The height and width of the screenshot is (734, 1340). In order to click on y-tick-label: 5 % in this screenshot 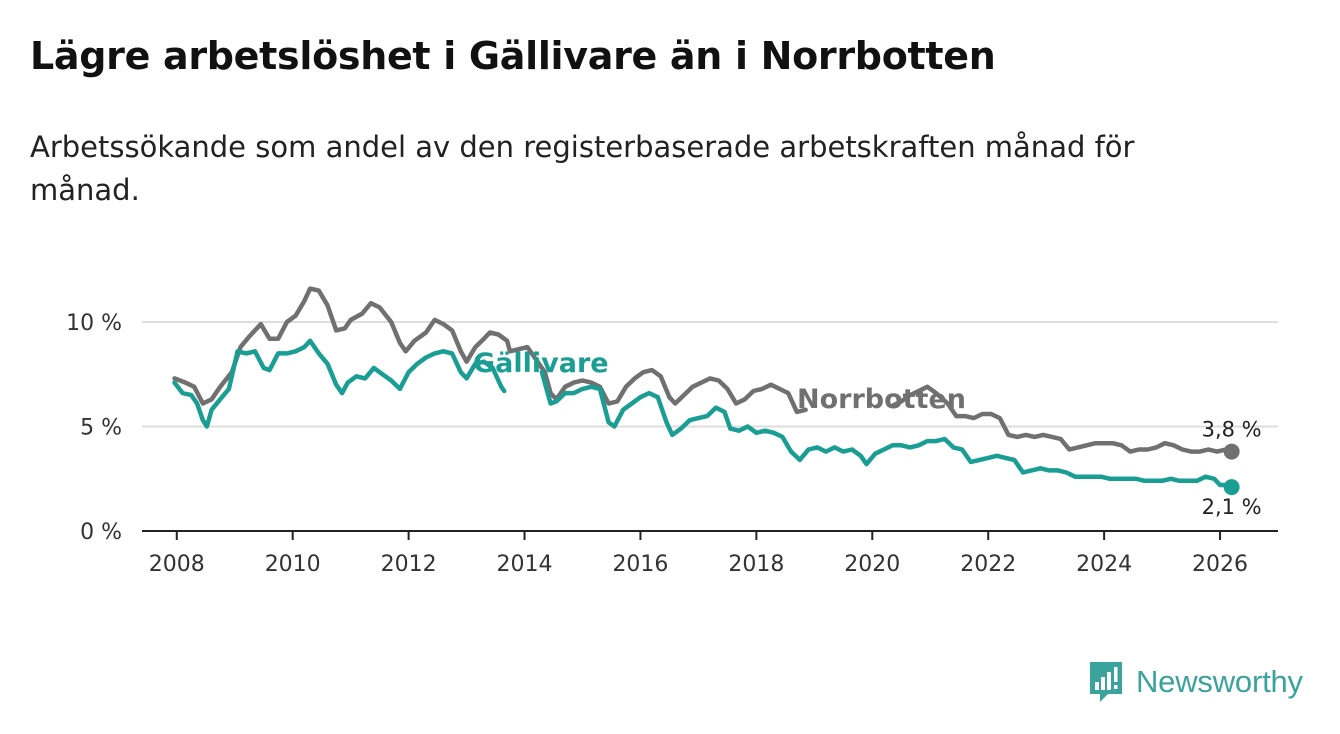, I will do `click(101, 428)`.